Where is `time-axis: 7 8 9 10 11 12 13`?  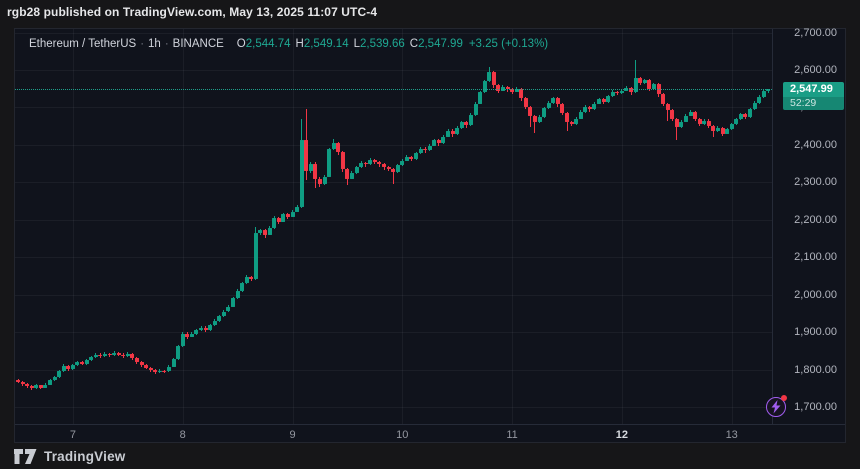
time-axis: 7 8 9 10 11 12 13 is located at coordinates (430, 433).